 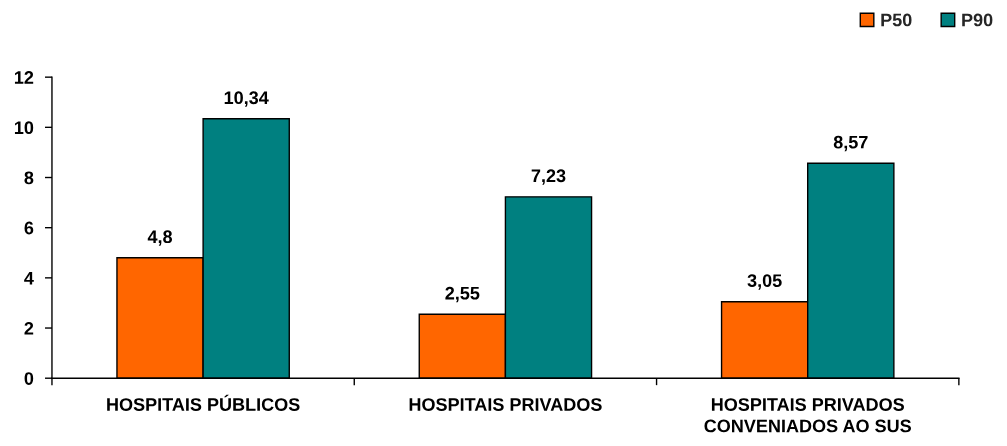 I want to click on y-tick-label: 8, so click(x=29, y=178).